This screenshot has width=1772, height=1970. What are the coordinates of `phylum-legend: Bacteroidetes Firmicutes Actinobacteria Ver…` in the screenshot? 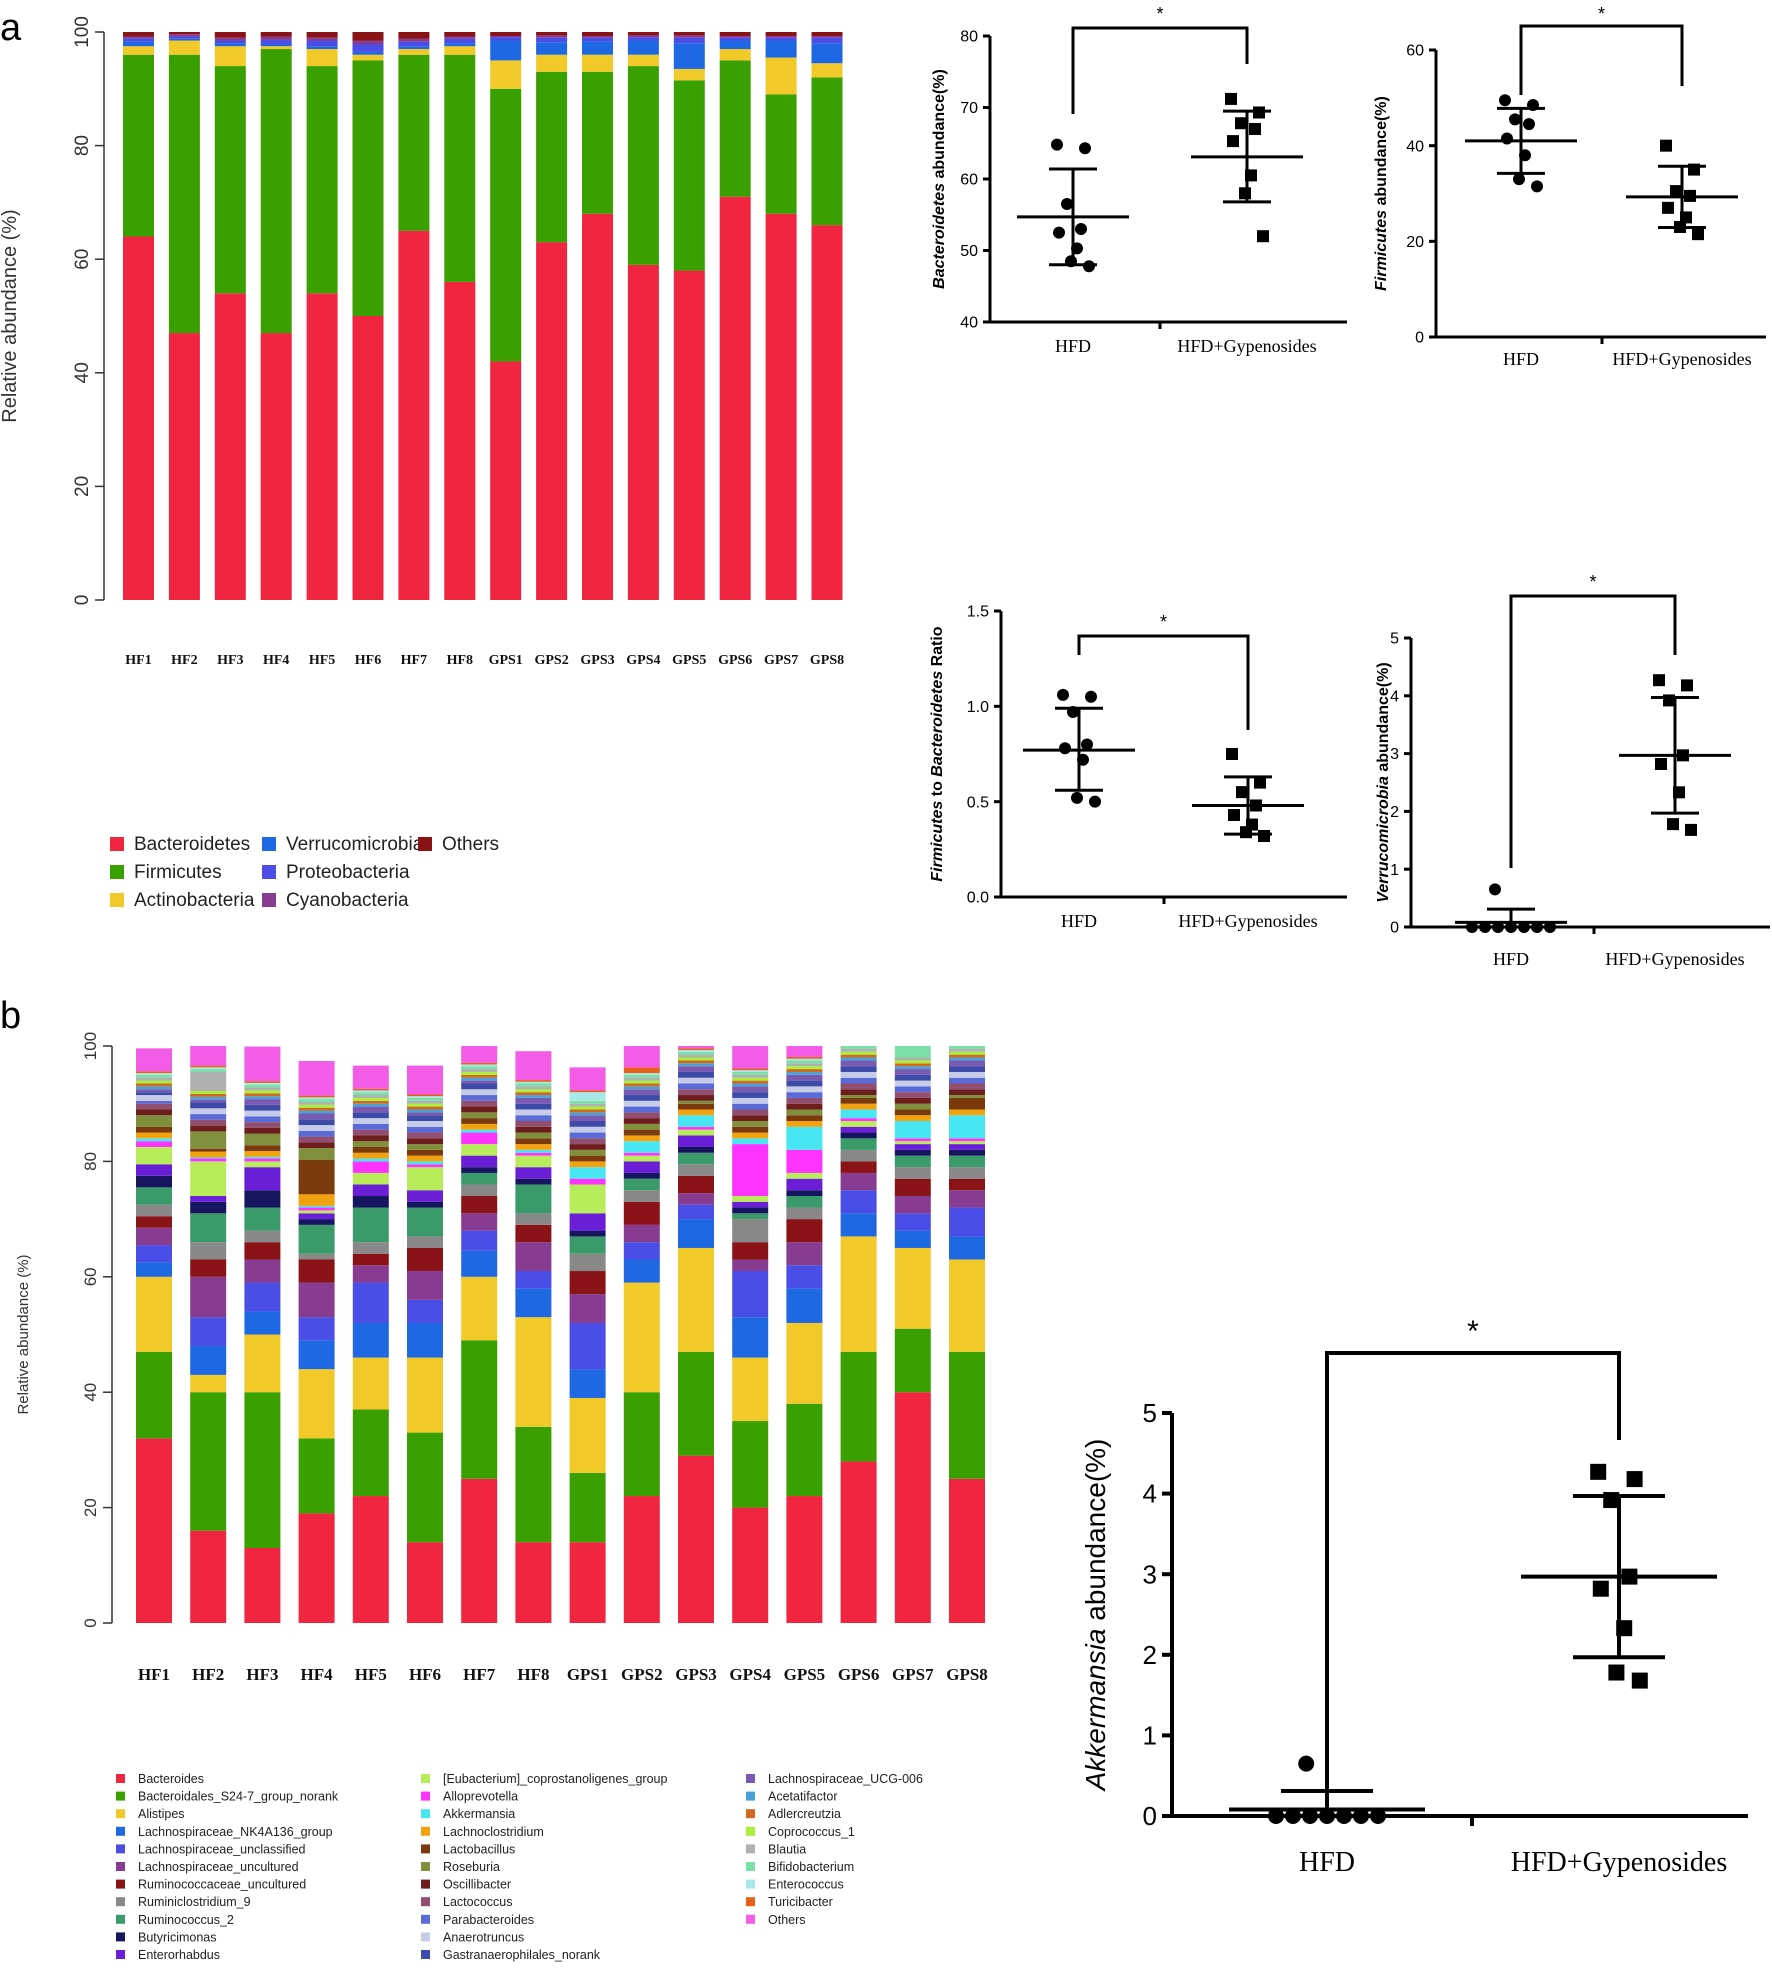 It's located at (304, 872).